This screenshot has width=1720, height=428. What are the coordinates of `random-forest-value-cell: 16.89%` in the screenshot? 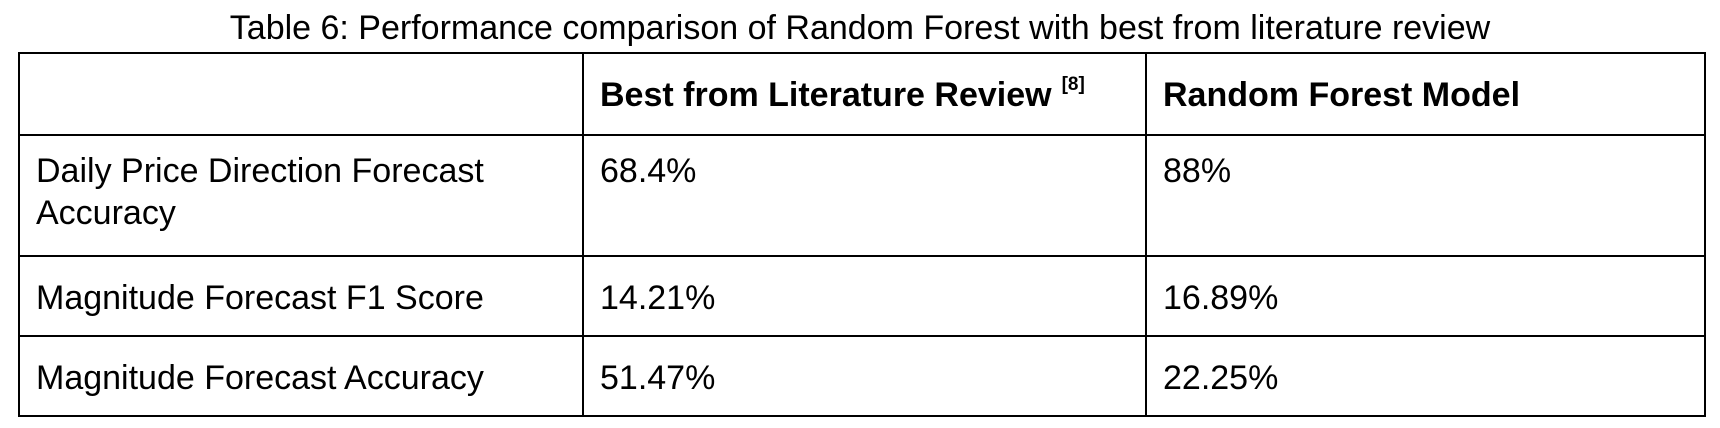 It's located at (1425, 296).